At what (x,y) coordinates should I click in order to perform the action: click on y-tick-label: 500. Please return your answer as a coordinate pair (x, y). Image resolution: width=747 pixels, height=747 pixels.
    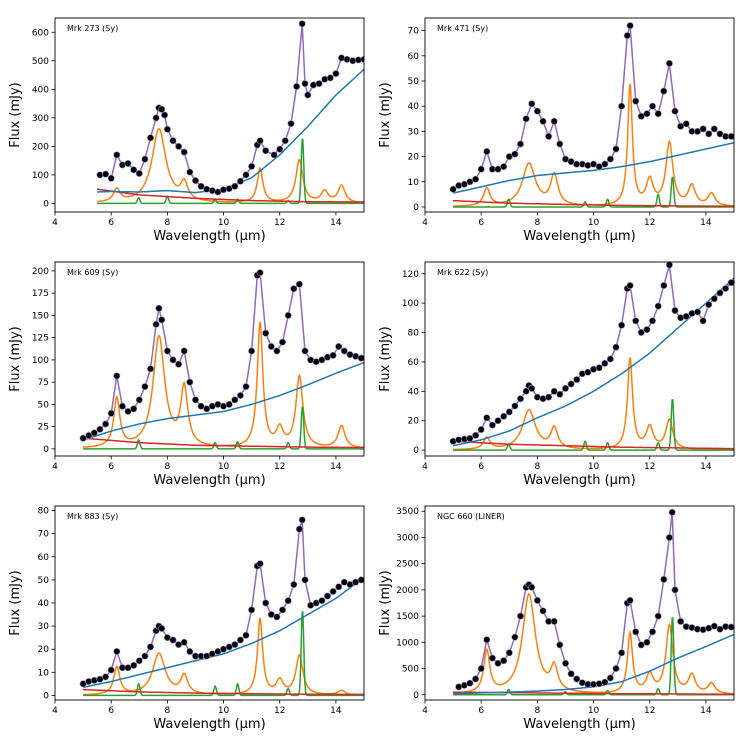
    Looking at the image, I should click on (40, 62).